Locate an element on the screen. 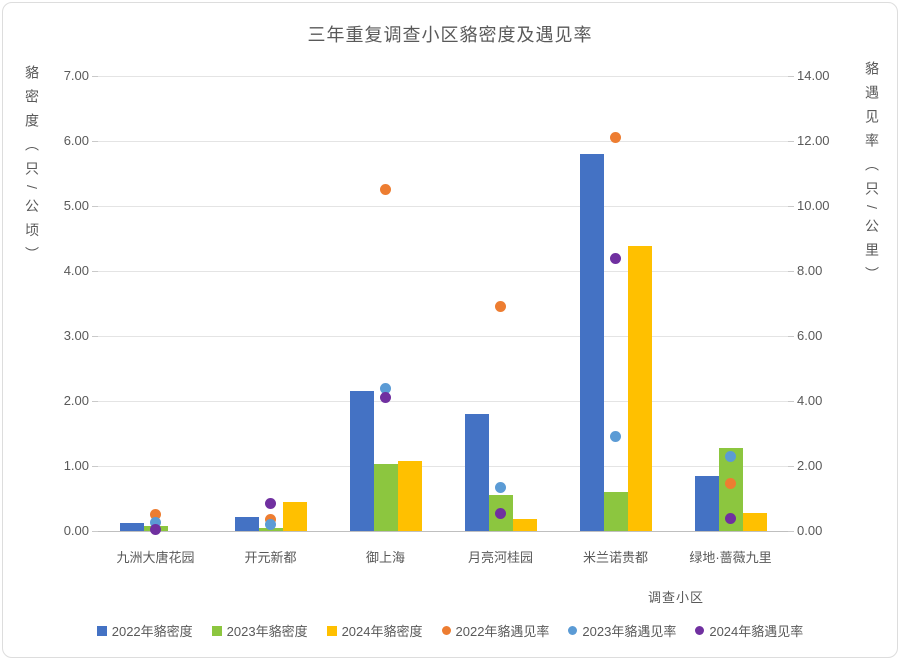 This screenshot has height=660, width=900. legend-item: 2023年貉遇见率 is located at coordinates (622, 630).